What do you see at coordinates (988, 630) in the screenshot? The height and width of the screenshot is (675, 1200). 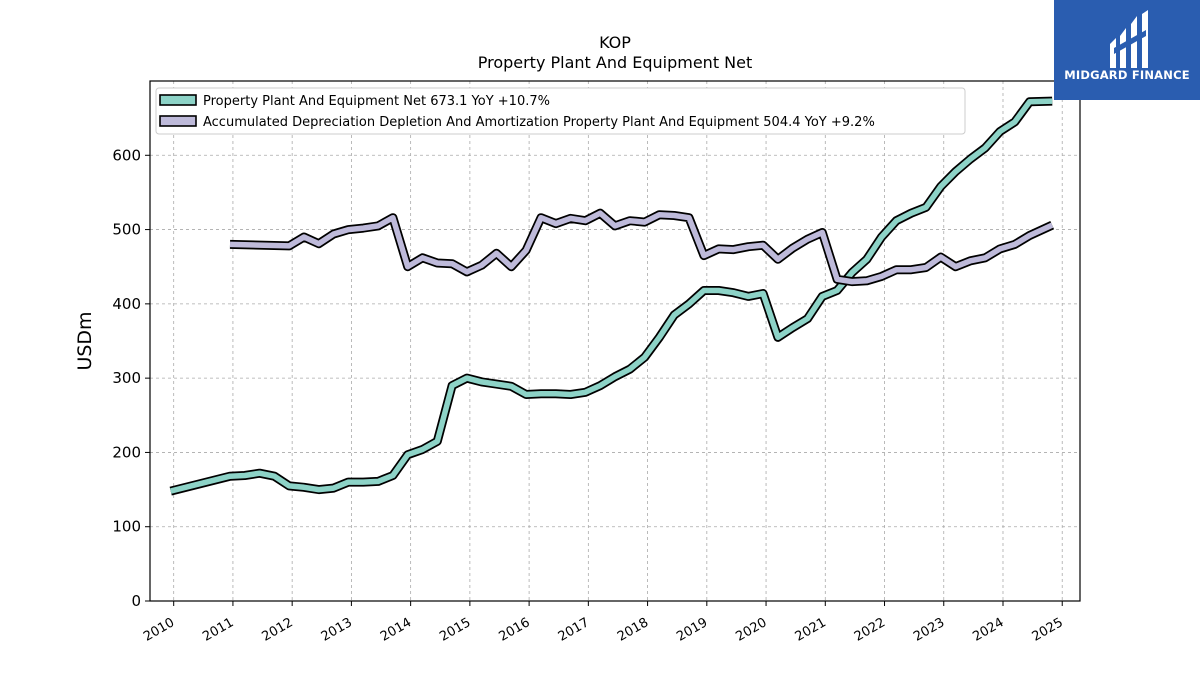 I see `x-tick-label: 2024` at bounding box center [988, 630].